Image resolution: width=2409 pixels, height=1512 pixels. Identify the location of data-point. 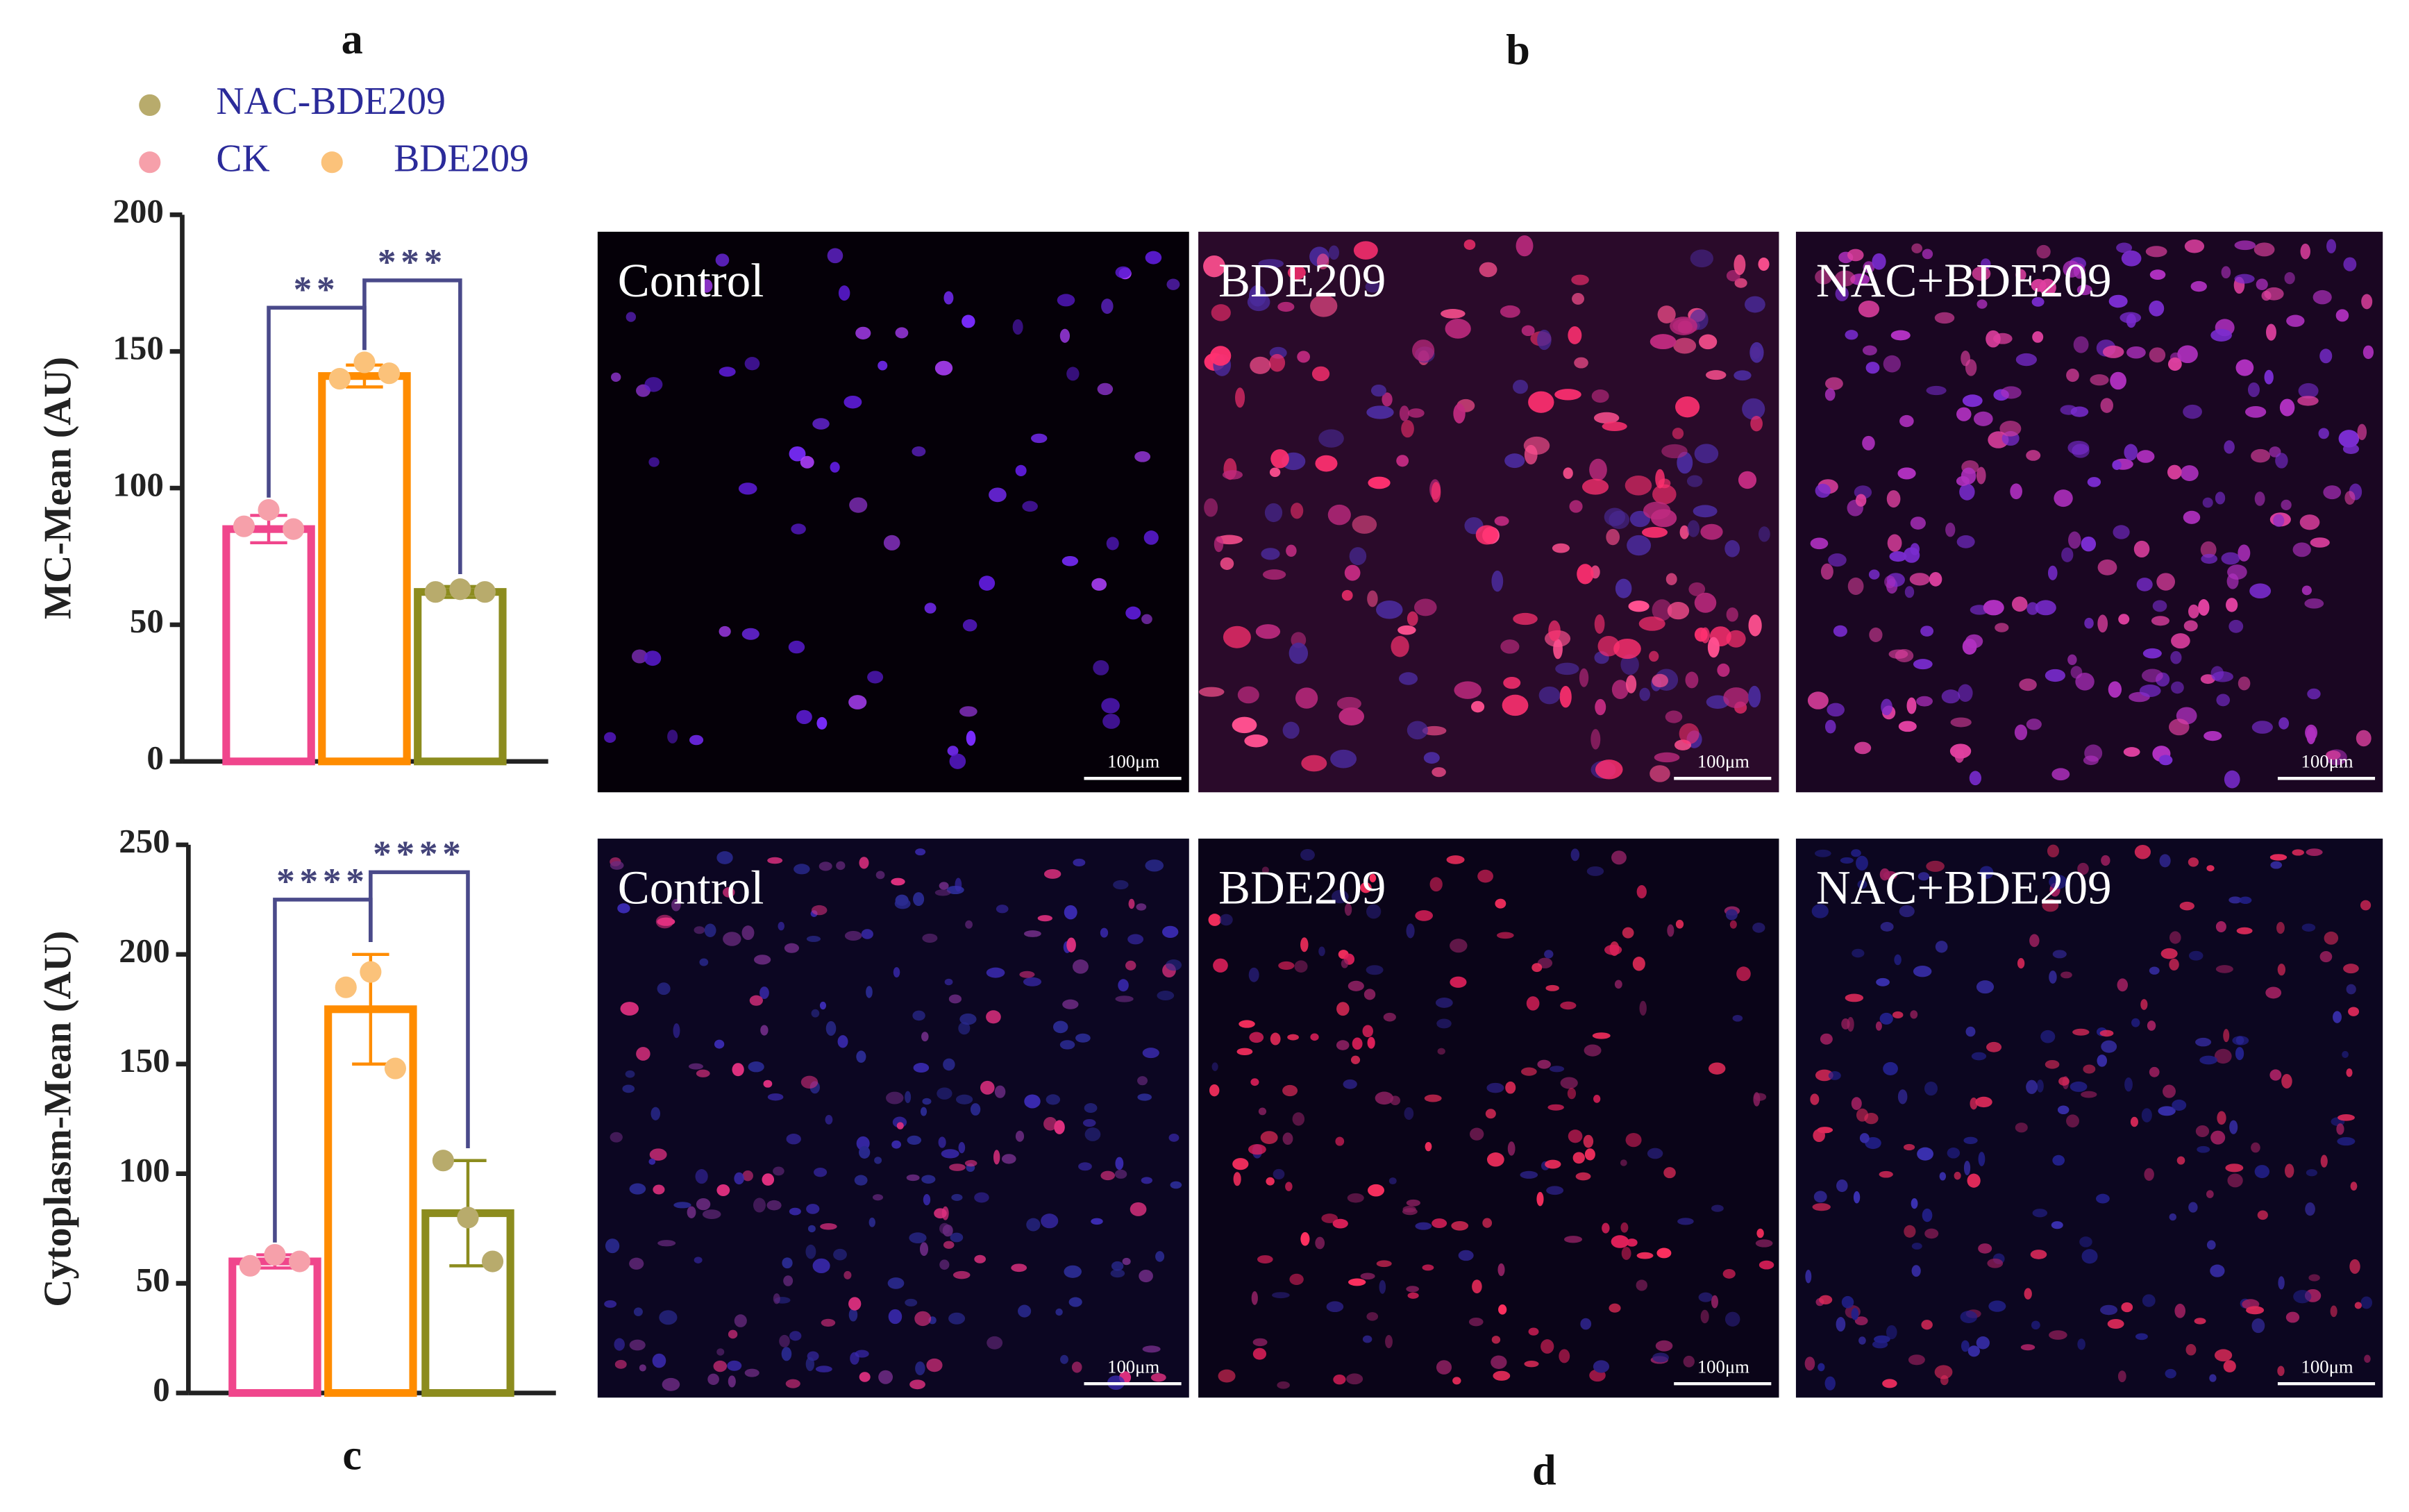
(371, 972).